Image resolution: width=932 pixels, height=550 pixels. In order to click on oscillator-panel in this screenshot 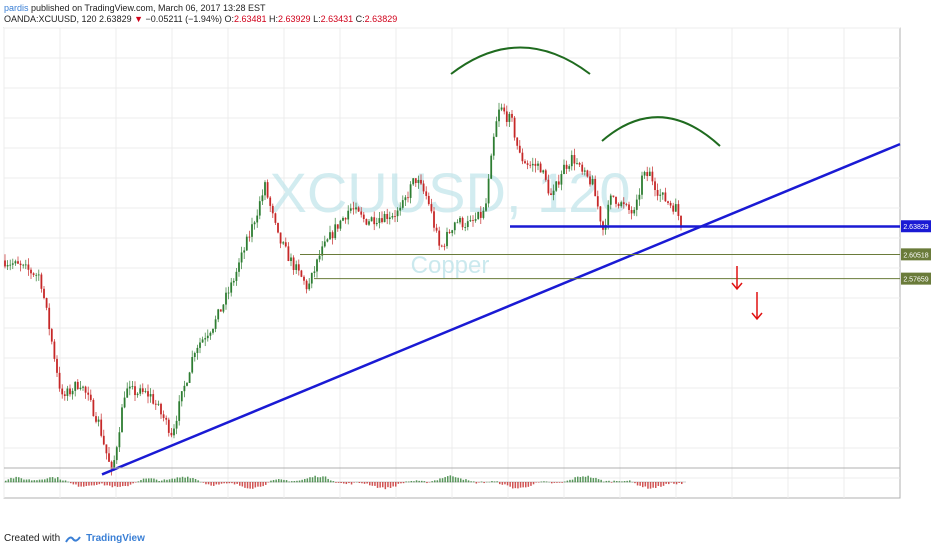, I will do `click(452, 478)`.